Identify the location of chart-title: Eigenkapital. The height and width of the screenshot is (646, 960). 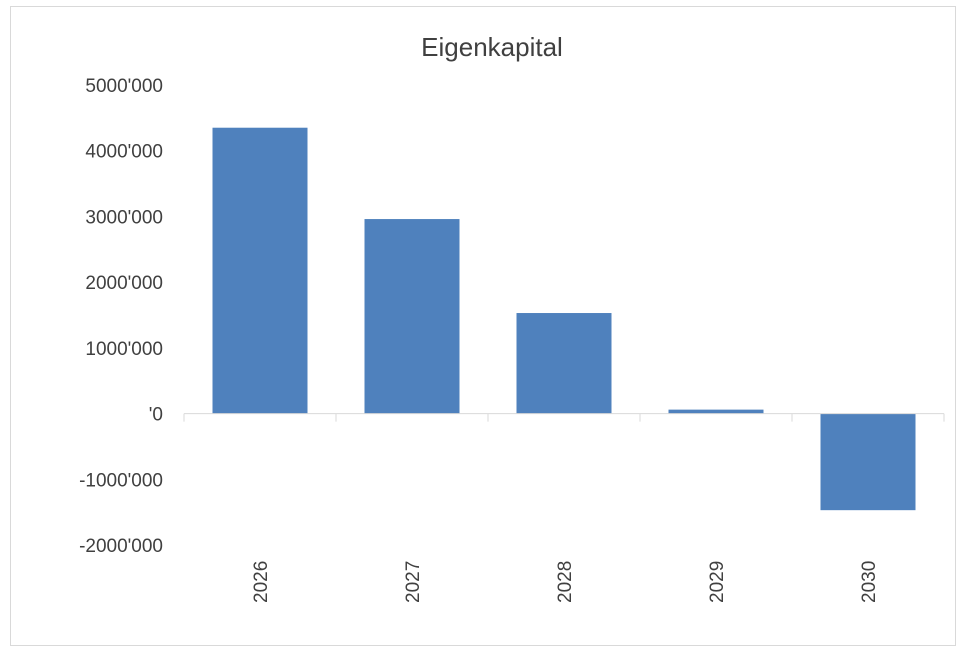
(492, 47).